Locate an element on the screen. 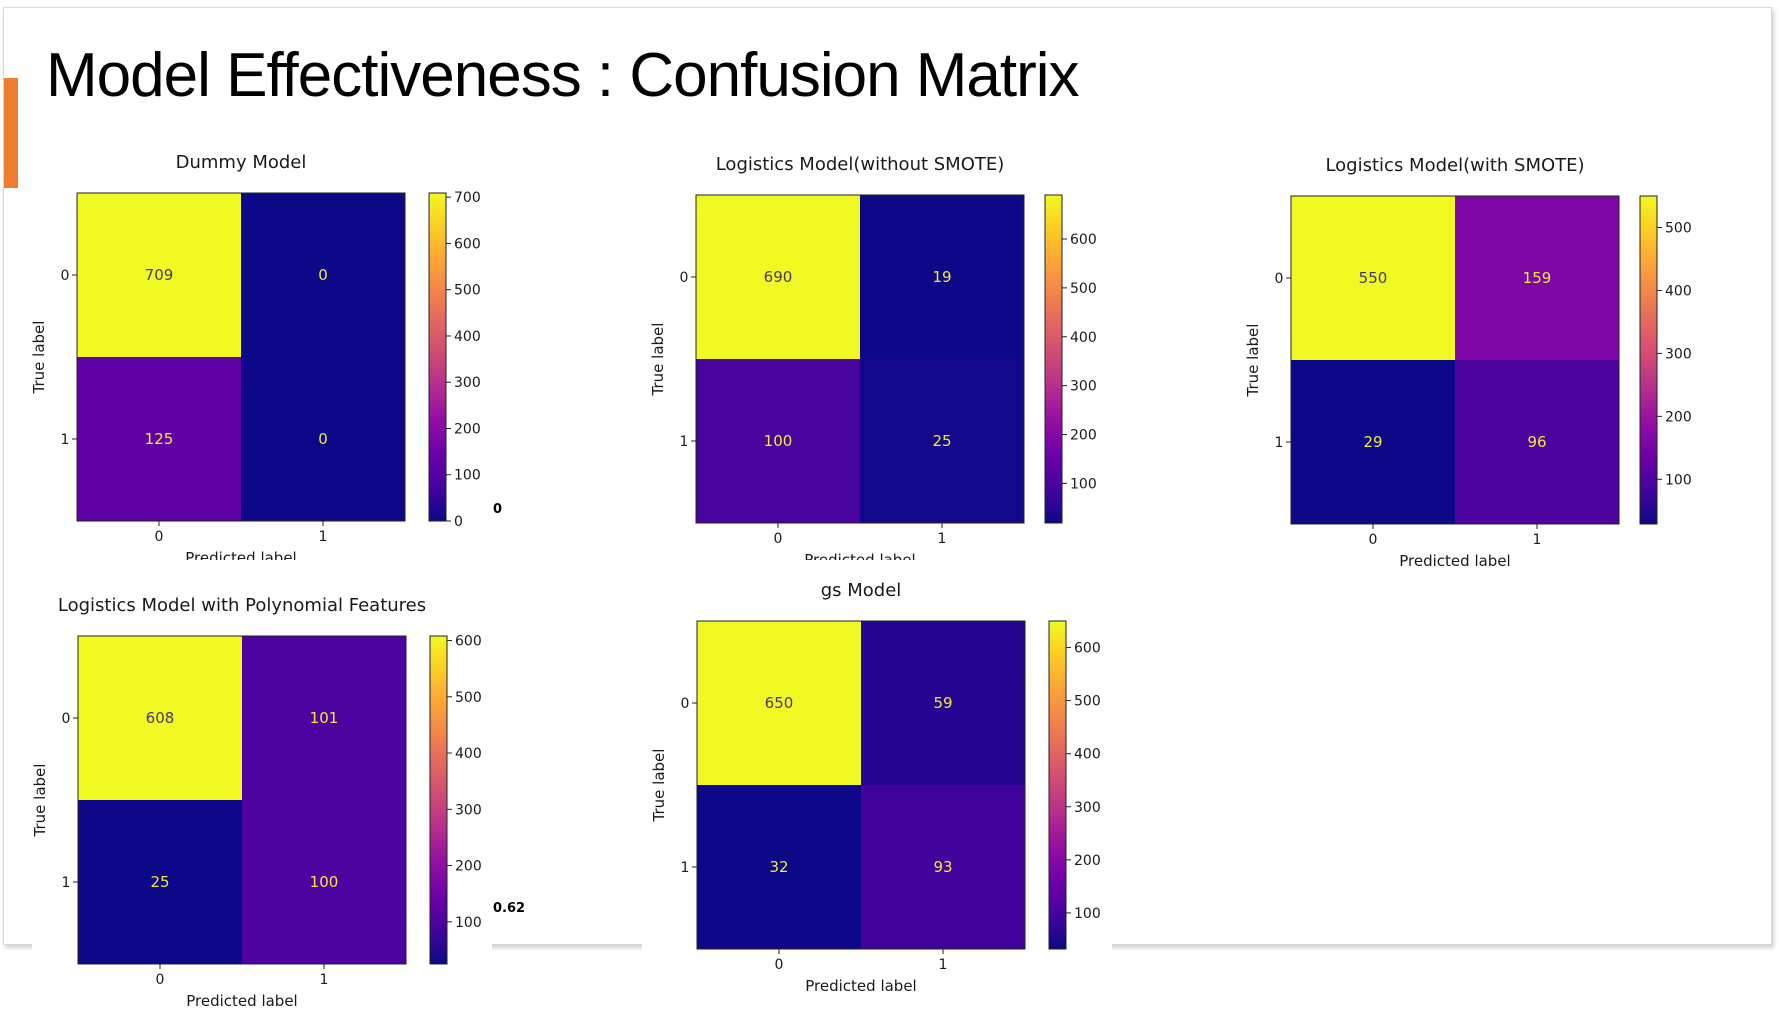  cell-value-label: 709 is located at coordinates (159, 275).